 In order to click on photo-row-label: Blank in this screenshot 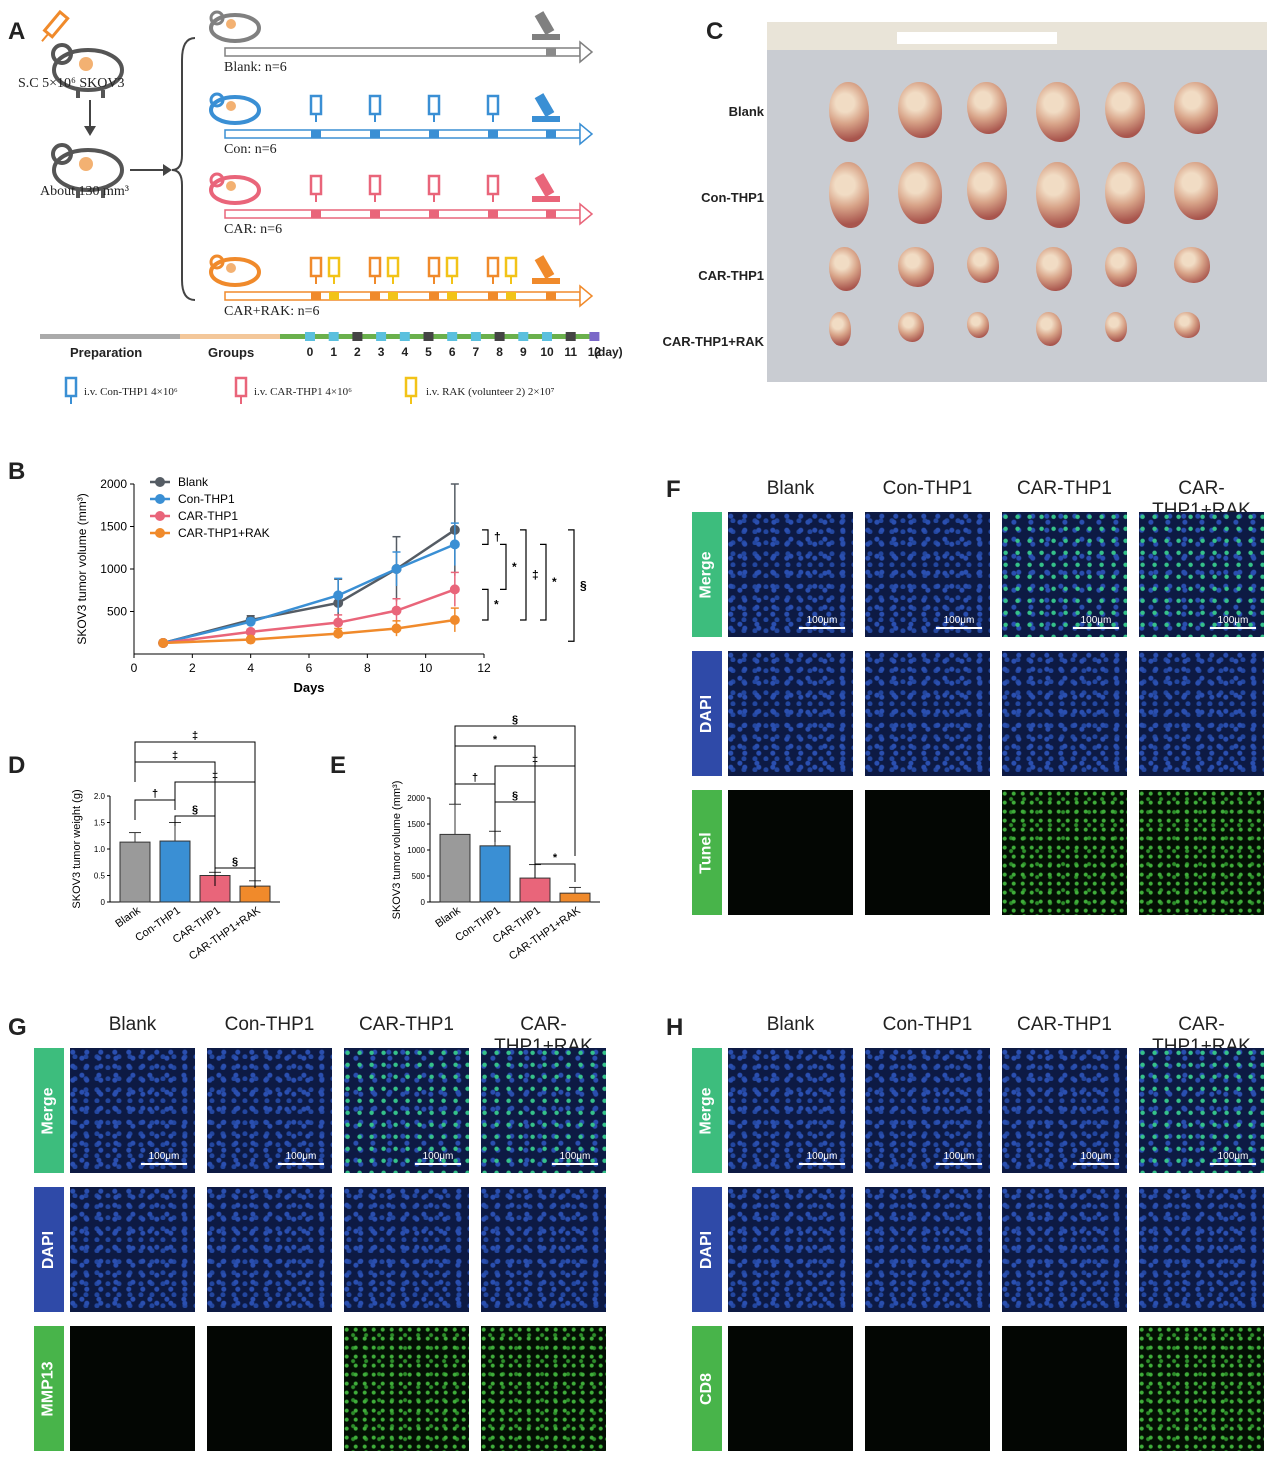, I will do `click(746, 111)`.